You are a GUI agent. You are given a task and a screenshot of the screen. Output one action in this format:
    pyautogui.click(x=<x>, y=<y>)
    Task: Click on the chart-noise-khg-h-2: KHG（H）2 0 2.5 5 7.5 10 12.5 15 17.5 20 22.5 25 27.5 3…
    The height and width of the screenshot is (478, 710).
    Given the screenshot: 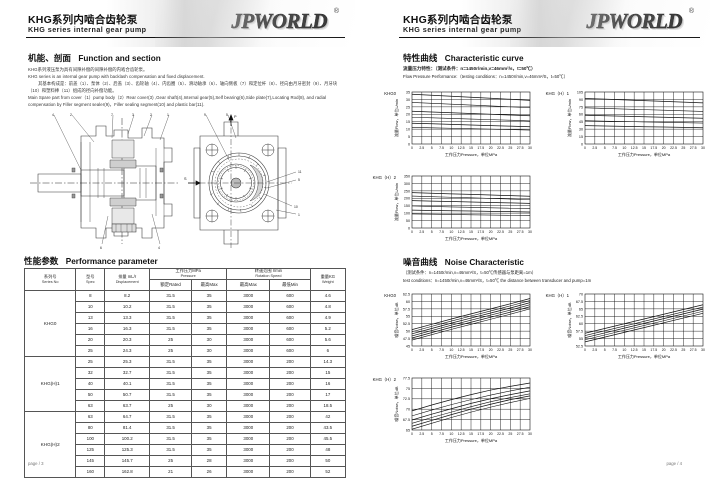 What is the action you would take?
    pyautogui.click(x=457, y=411)
    